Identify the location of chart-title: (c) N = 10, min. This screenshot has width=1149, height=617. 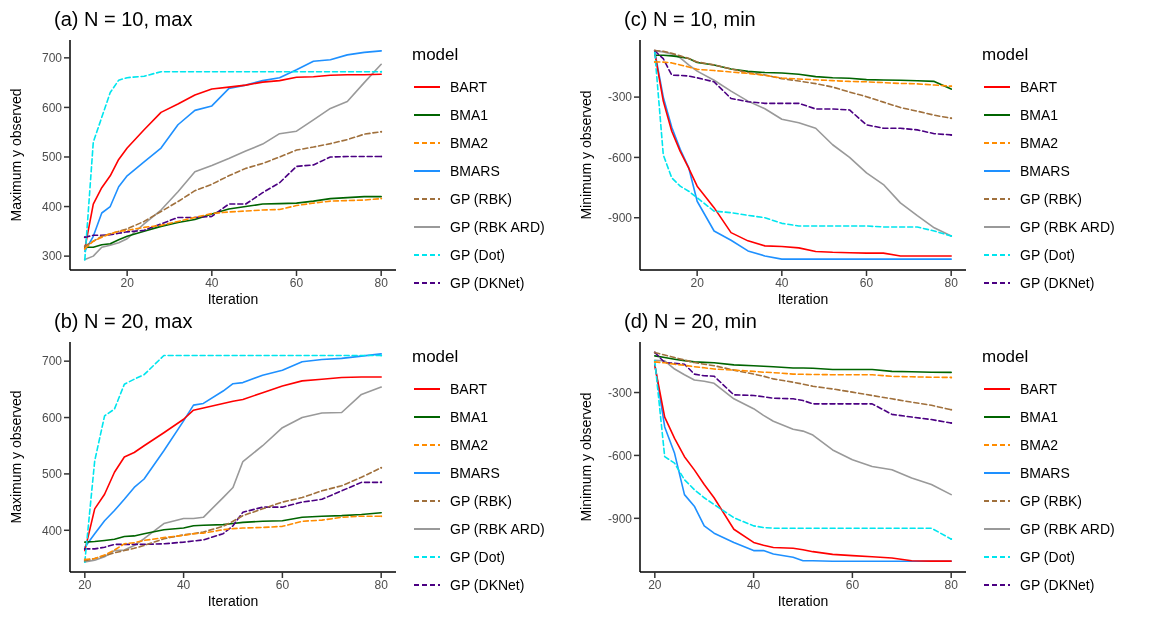
(690, 20).